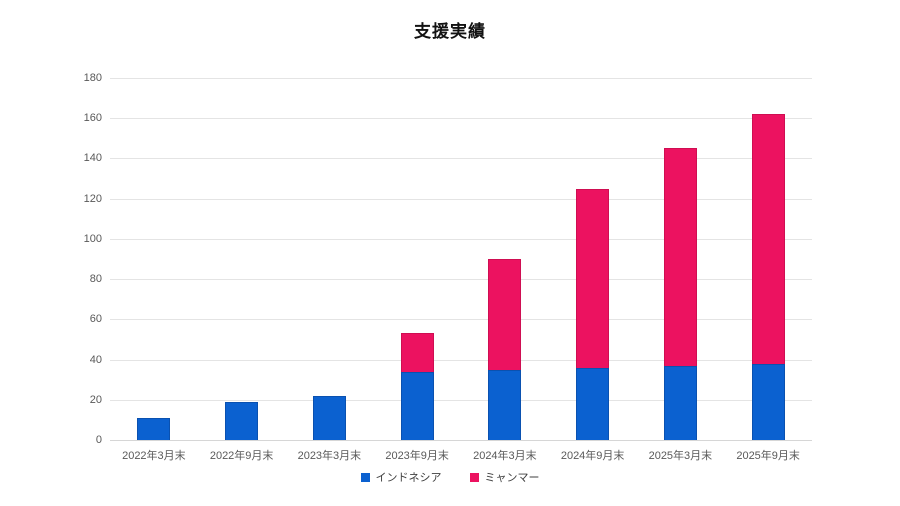 The image size is (900, 506). I want to click on y-axis-tick-label: 160, so click(92, 118).